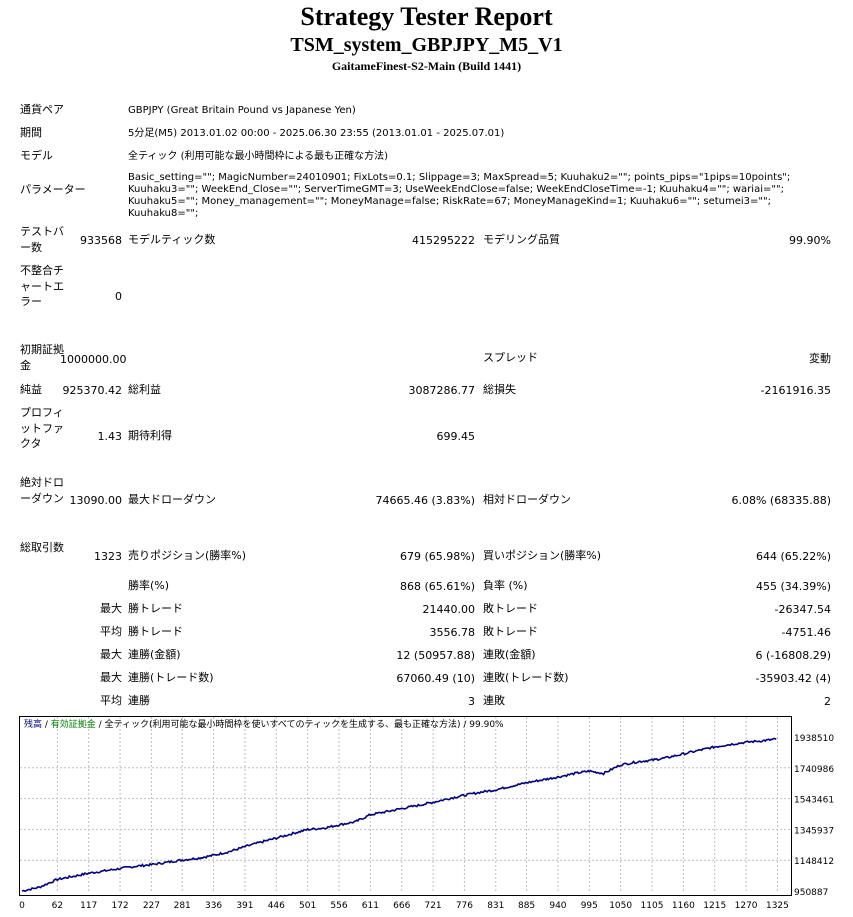  Describe the element at coordinates (814, 862) in the screenshot. I see `y-tick-label: 1148412` at that location.